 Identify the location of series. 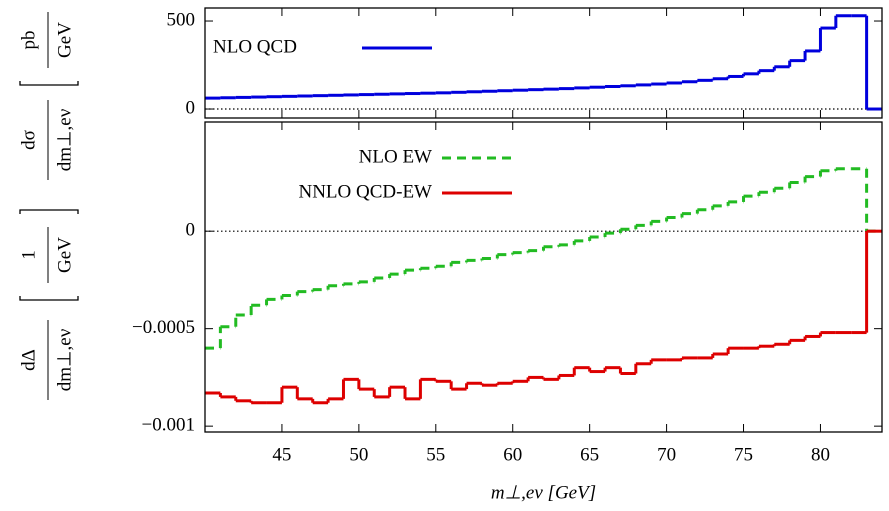
(543, 62).